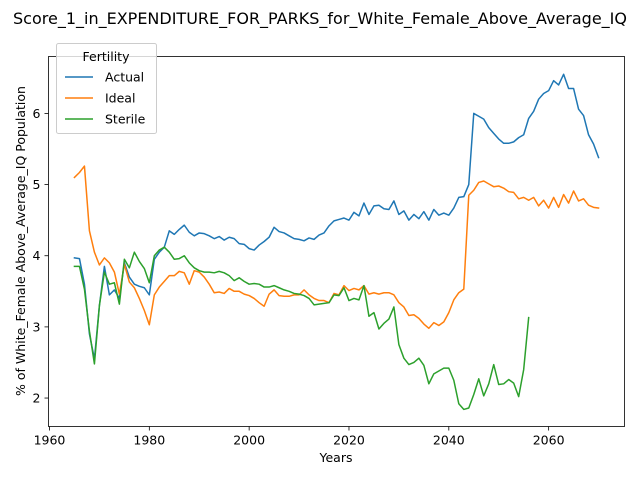 The height and width of the screenshot is (480, 640). I want to click on y-axis: 2 3 4 5 6, so click(41, 256).